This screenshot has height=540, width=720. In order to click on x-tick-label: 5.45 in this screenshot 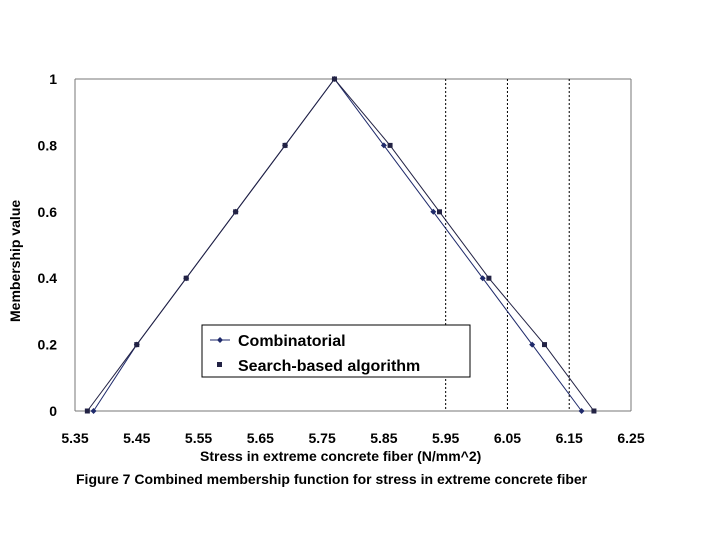, I will do `click(136, 438)`.